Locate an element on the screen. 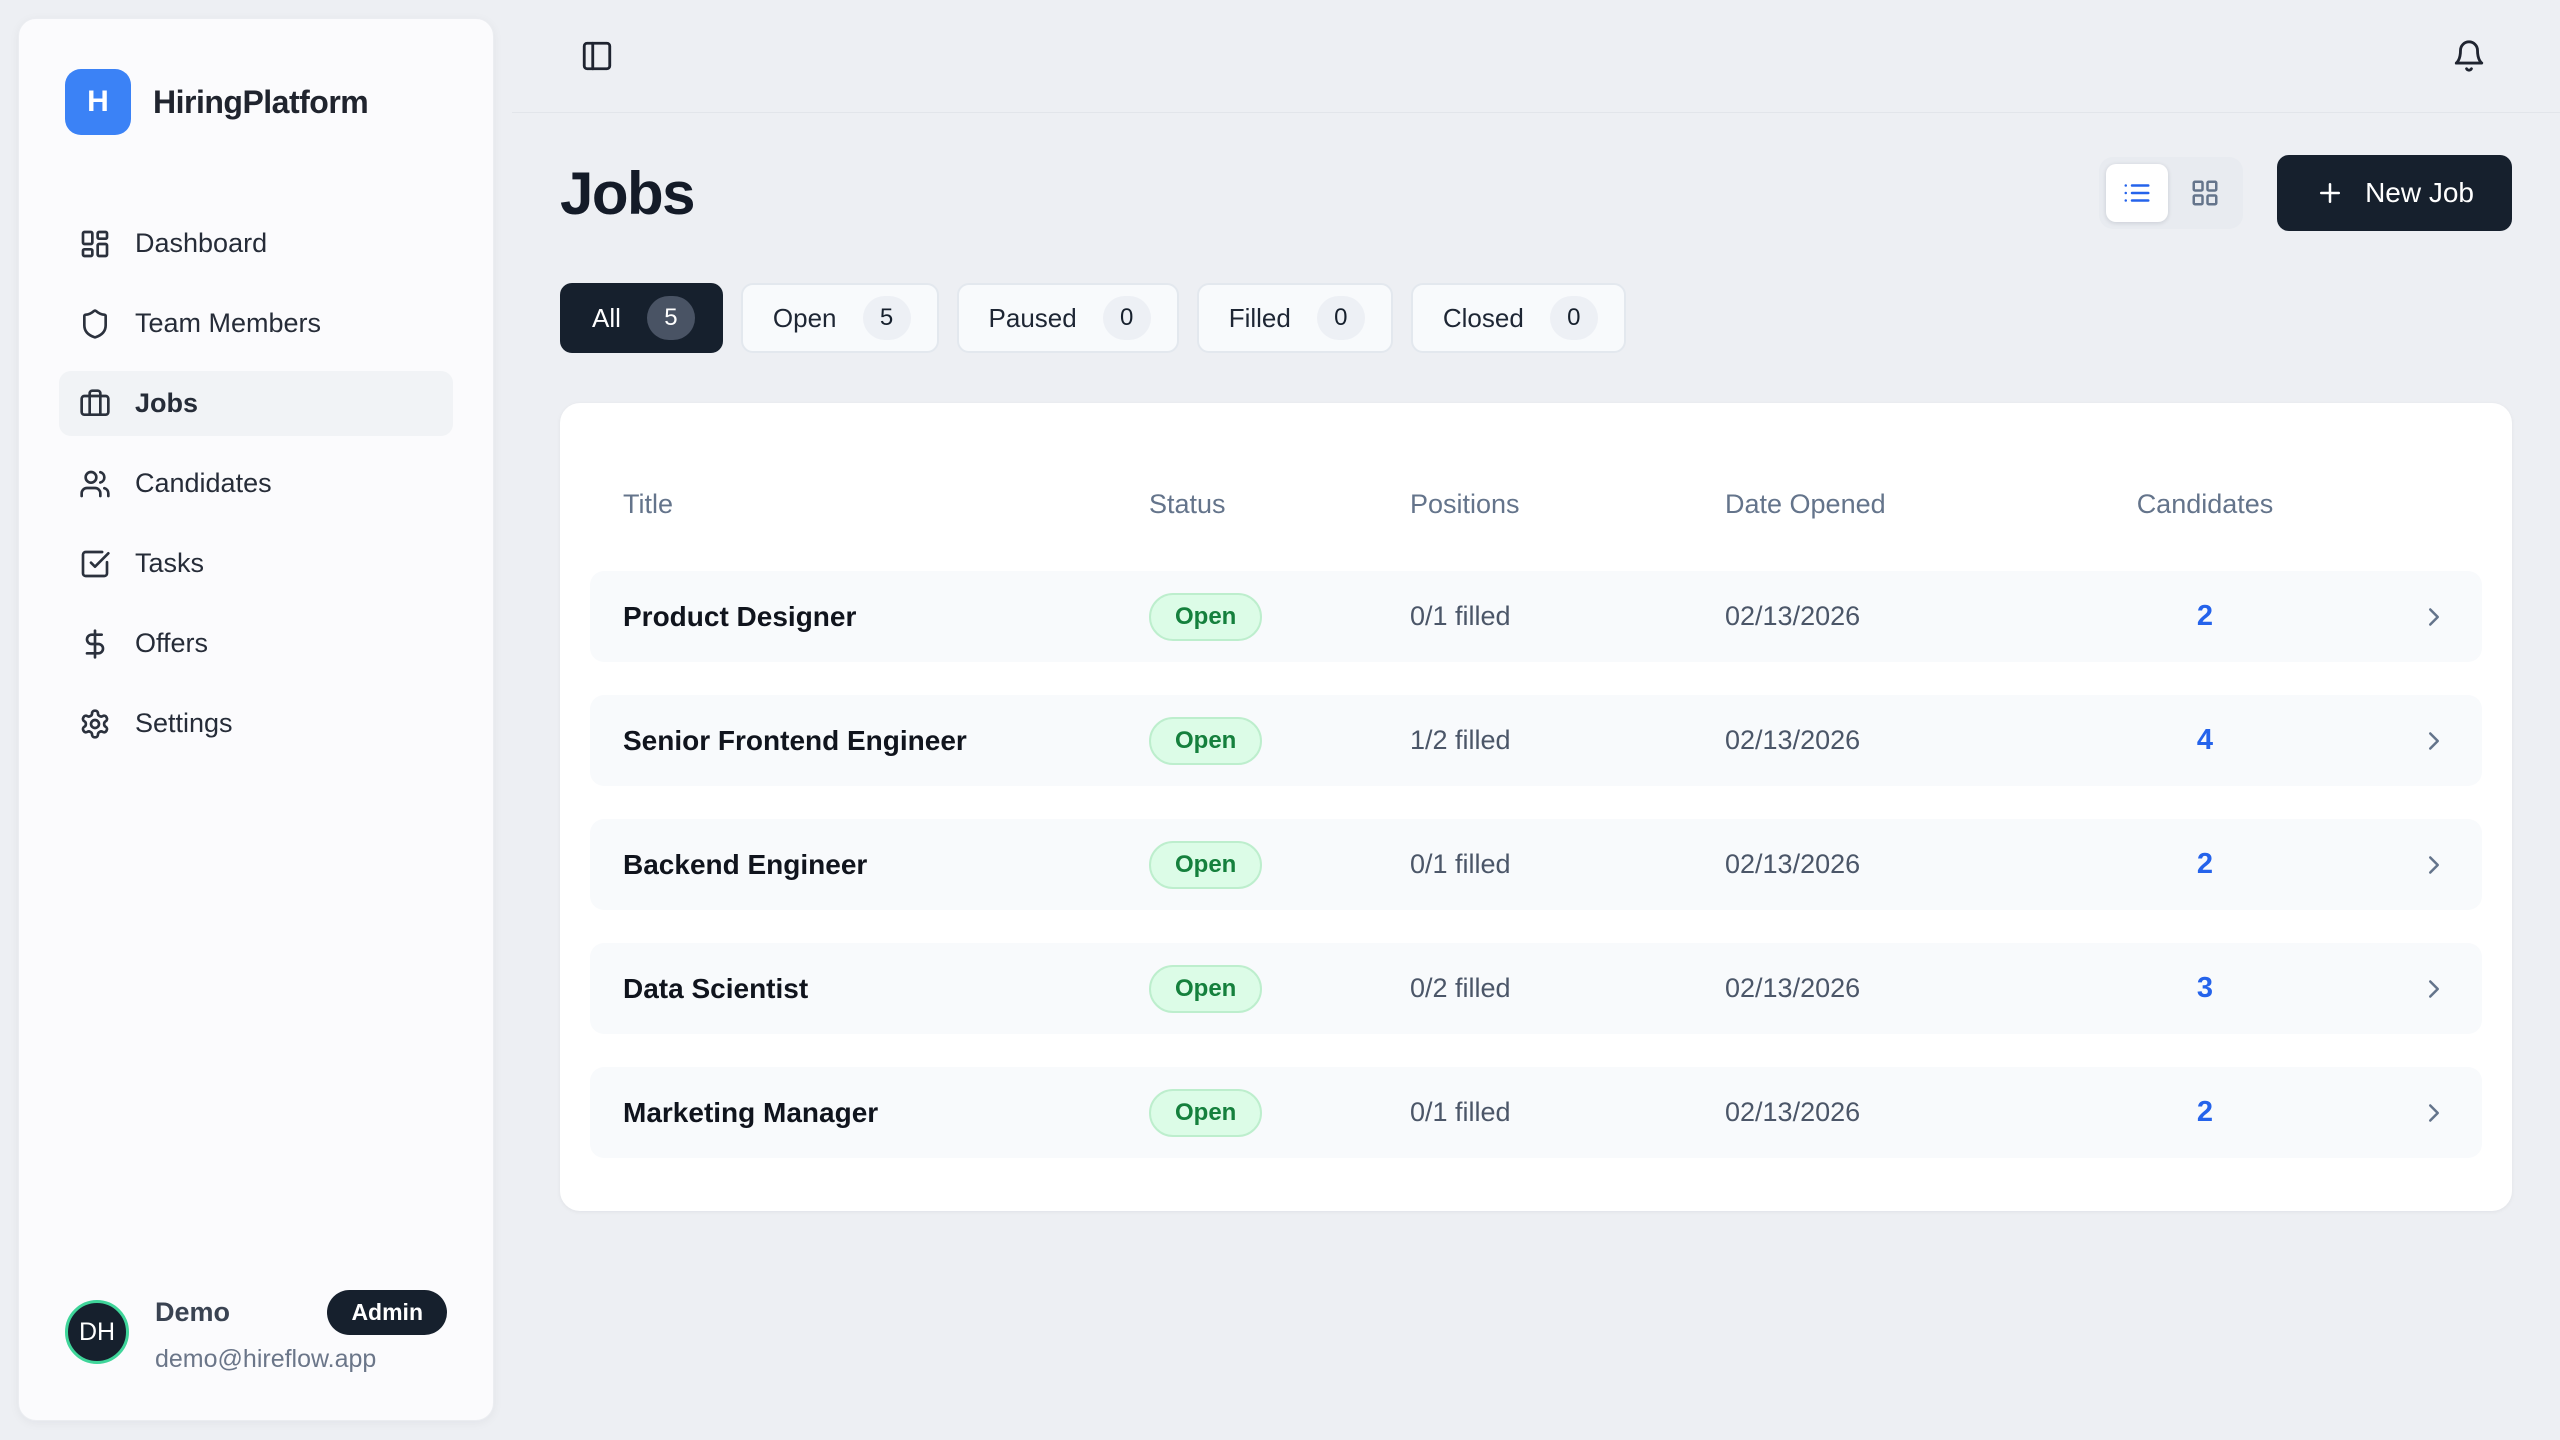  filter-tab: All 5 is located at coordinates (641, 318).